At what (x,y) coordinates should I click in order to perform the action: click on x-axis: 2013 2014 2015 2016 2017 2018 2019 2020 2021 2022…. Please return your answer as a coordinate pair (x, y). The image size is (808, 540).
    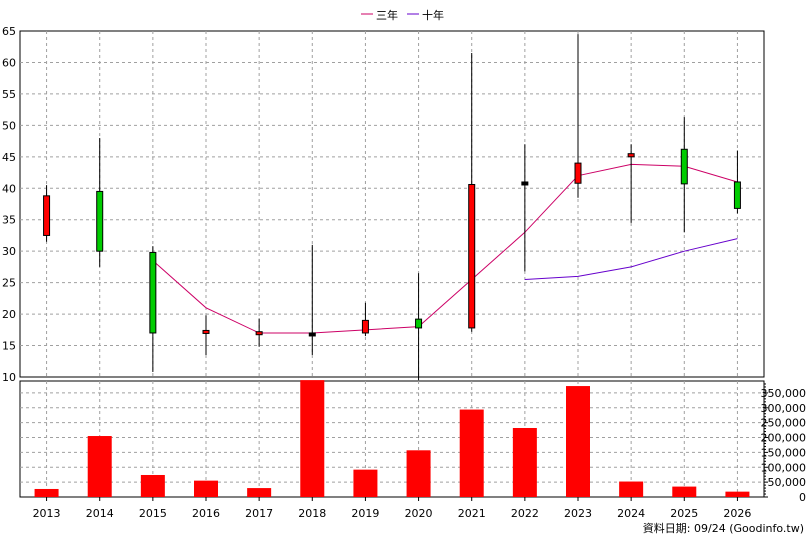
    Looking at the image, I should click on (392, 508).